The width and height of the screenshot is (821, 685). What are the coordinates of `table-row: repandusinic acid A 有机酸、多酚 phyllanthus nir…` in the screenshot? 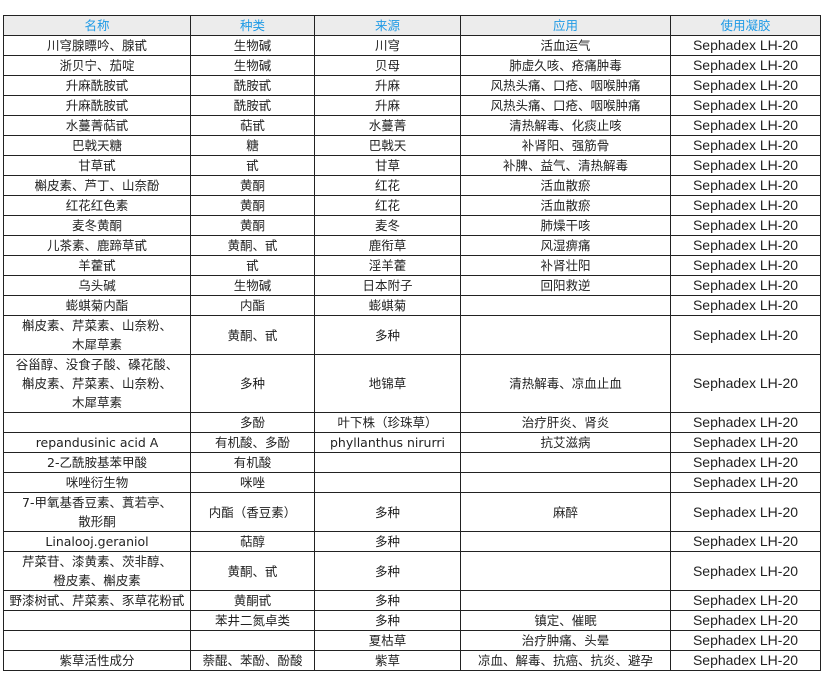 It's located at (412, 442).